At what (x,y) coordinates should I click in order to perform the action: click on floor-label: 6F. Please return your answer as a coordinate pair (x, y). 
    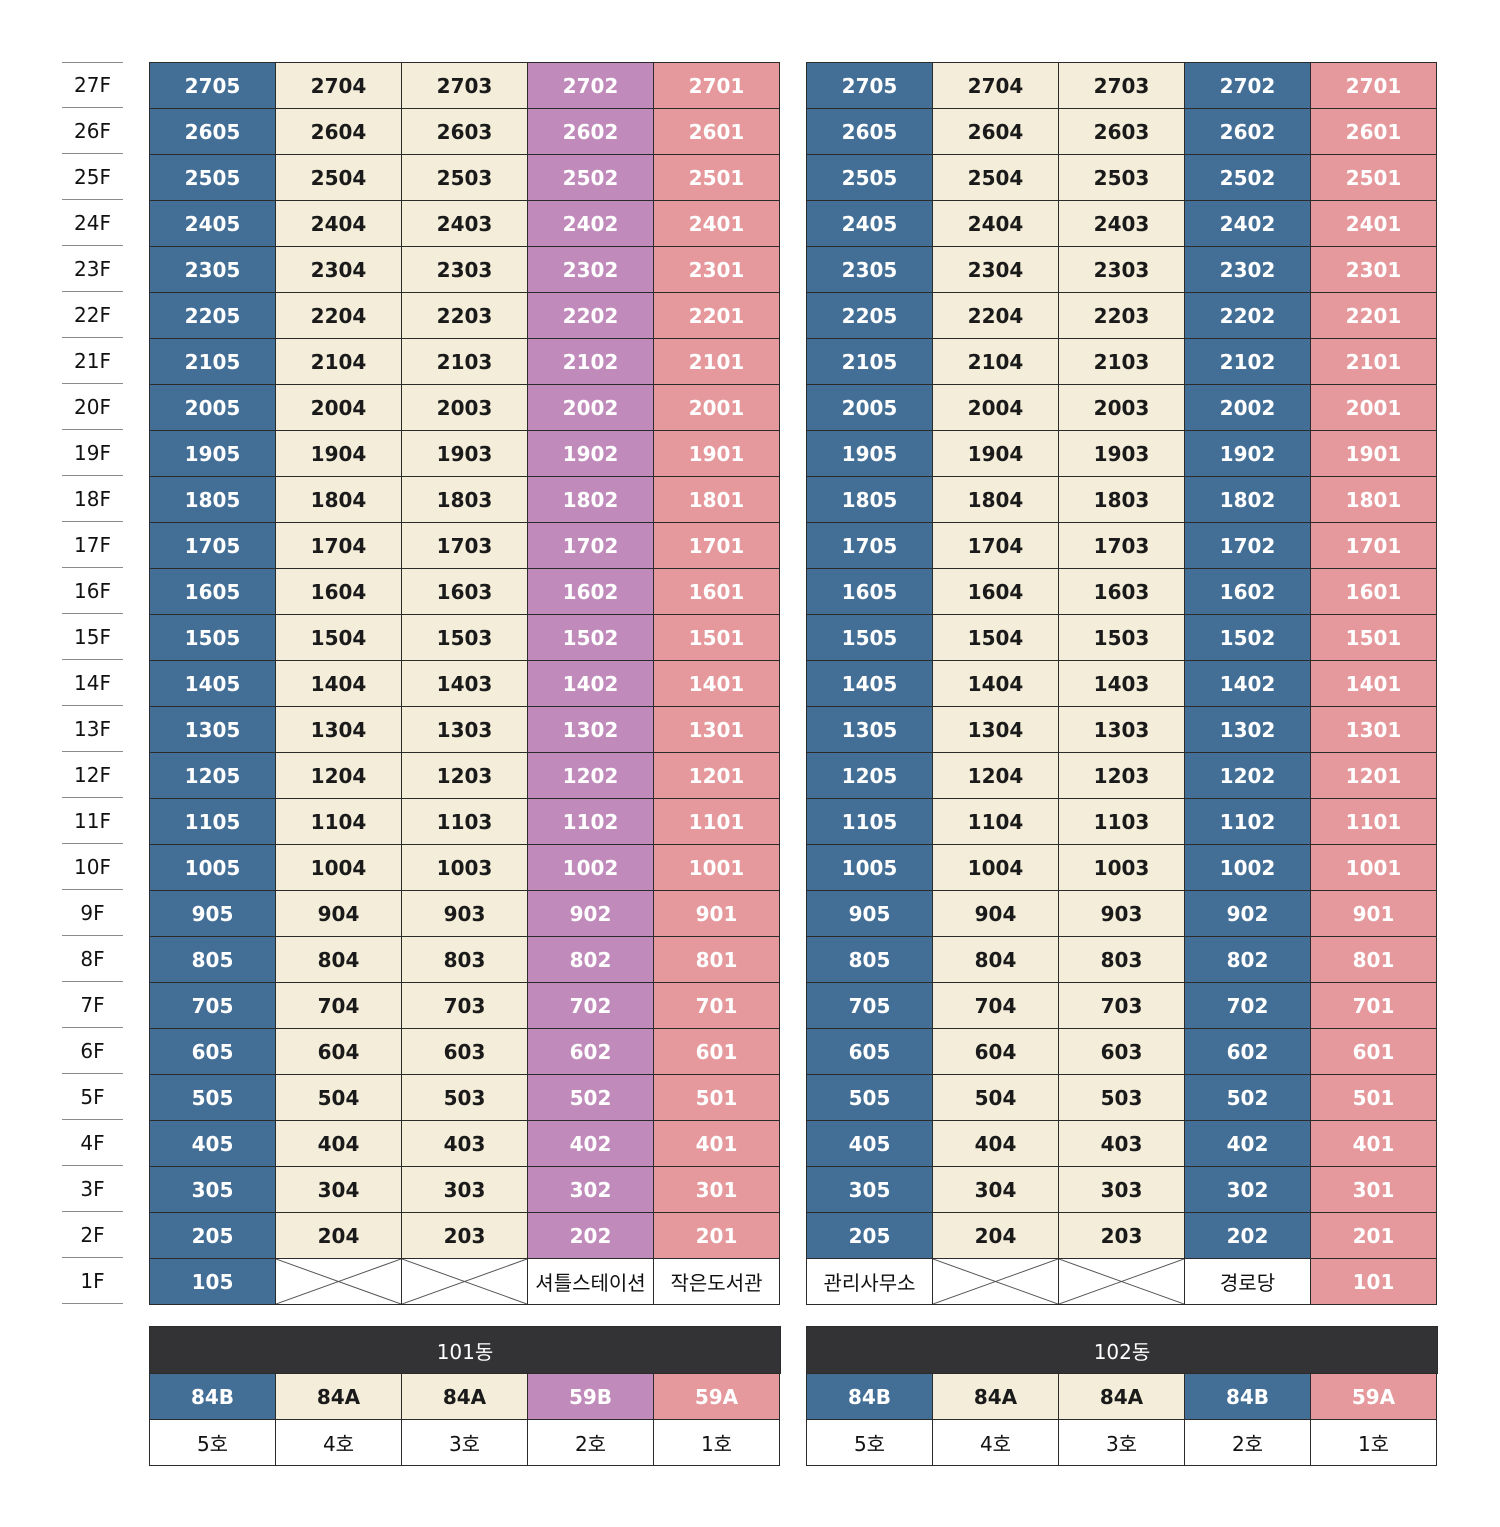
    Looking at the image, I should click on (92, 1051).